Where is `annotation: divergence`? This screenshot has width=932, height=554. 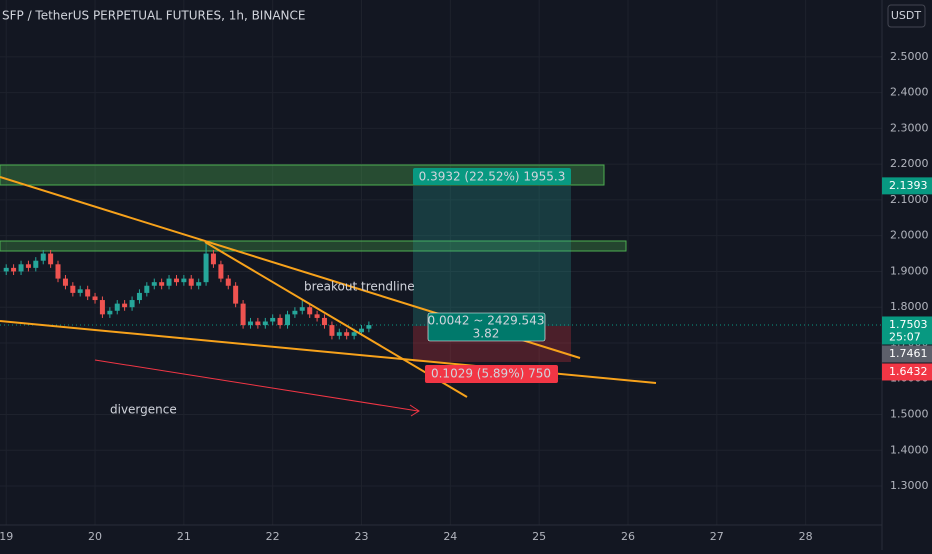
annotation: divergence is located at coordinates (143, 410).